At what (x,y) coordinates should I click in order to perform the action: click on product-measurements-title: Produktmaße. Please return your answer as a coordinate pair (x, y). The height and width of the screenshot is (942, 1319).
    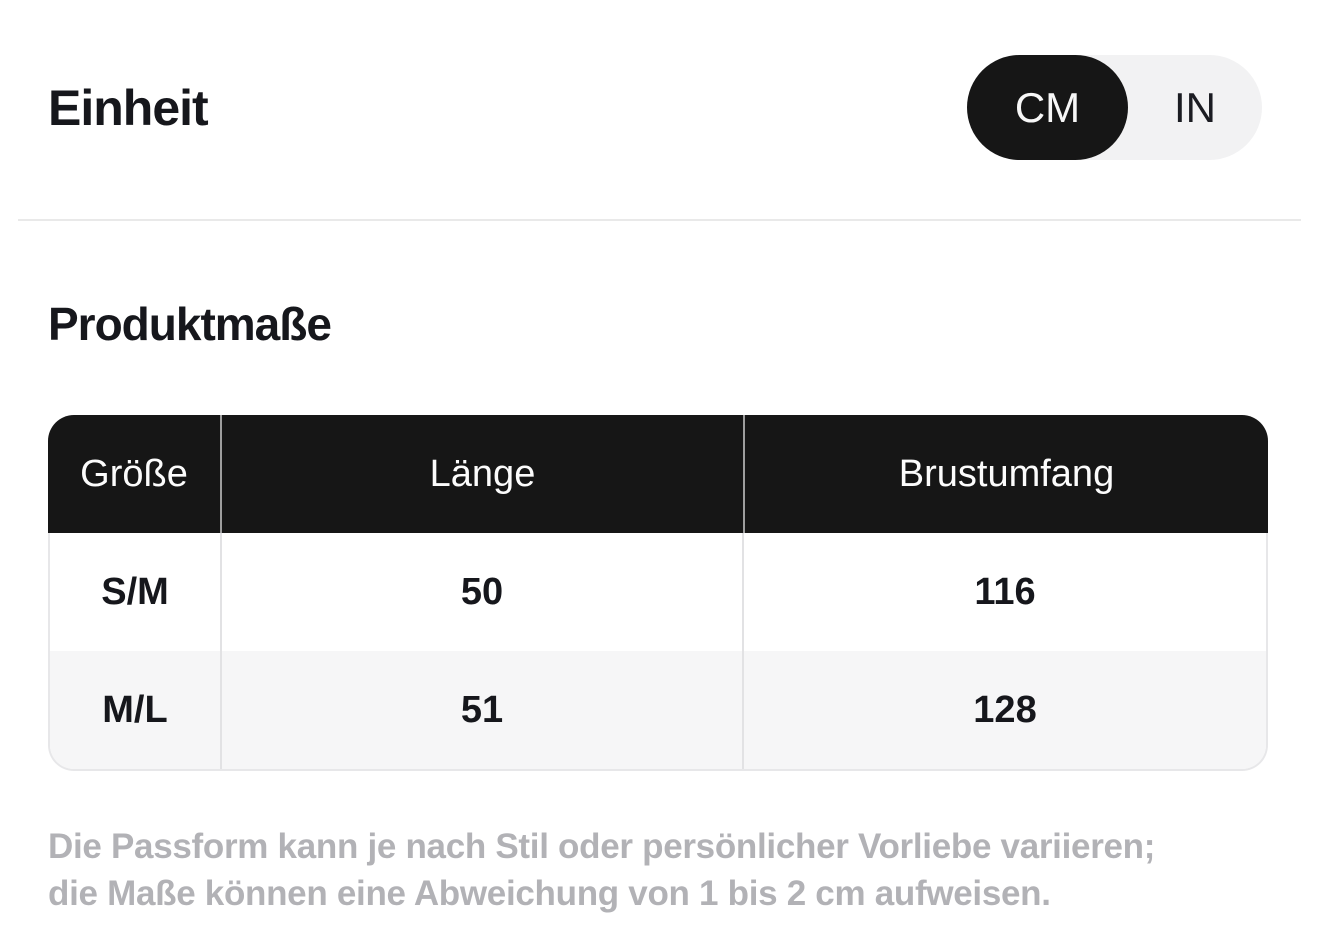
    Looking at the image, I should click on (190, 324).